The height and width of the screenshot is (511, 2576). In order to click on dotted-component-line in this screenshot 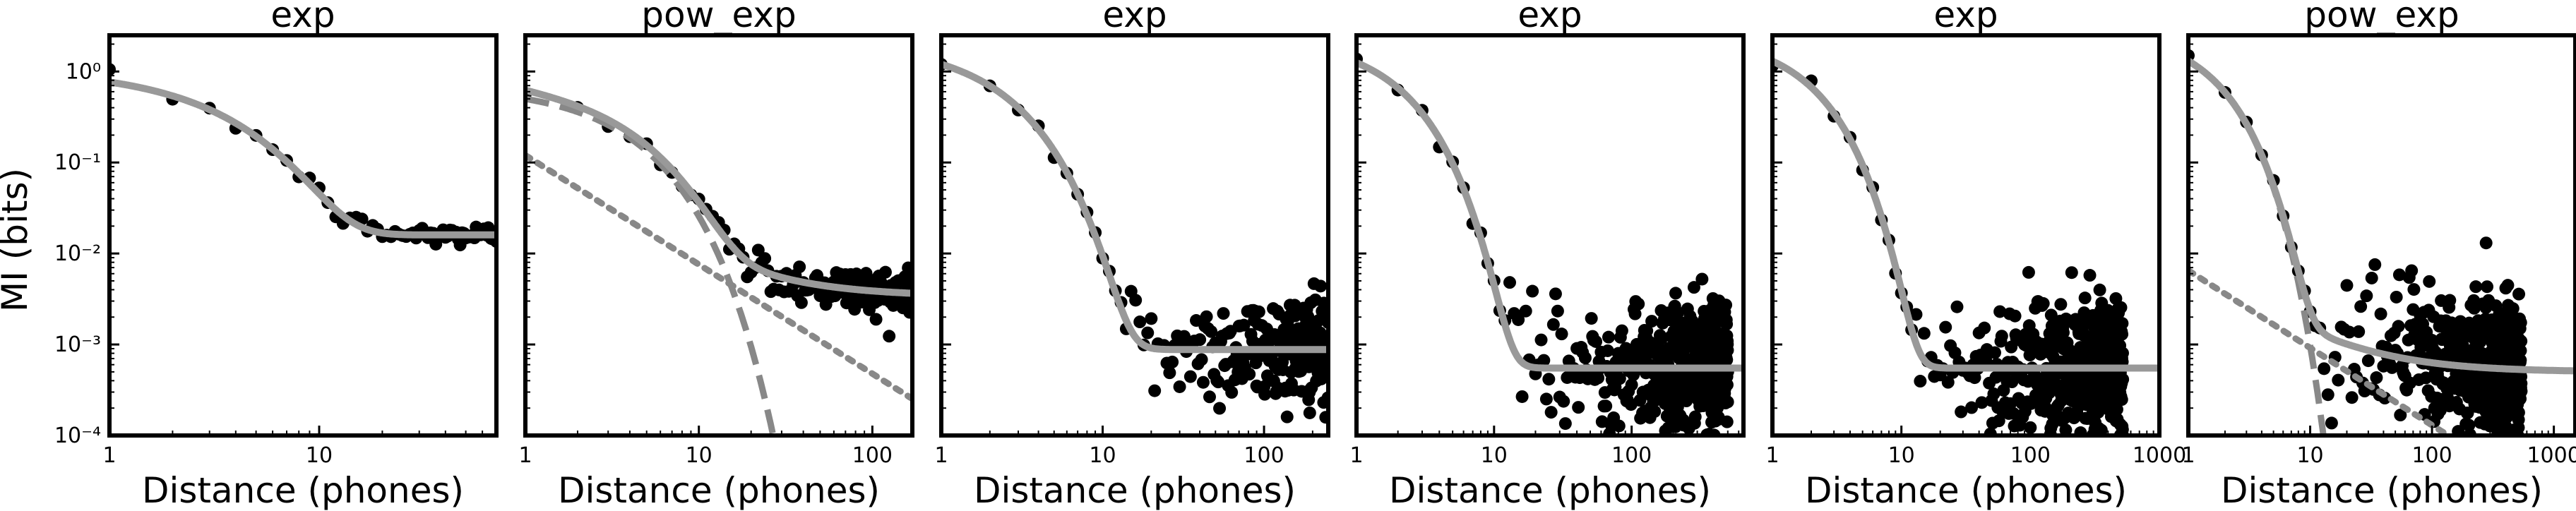, I will do `click(718, 277)`.